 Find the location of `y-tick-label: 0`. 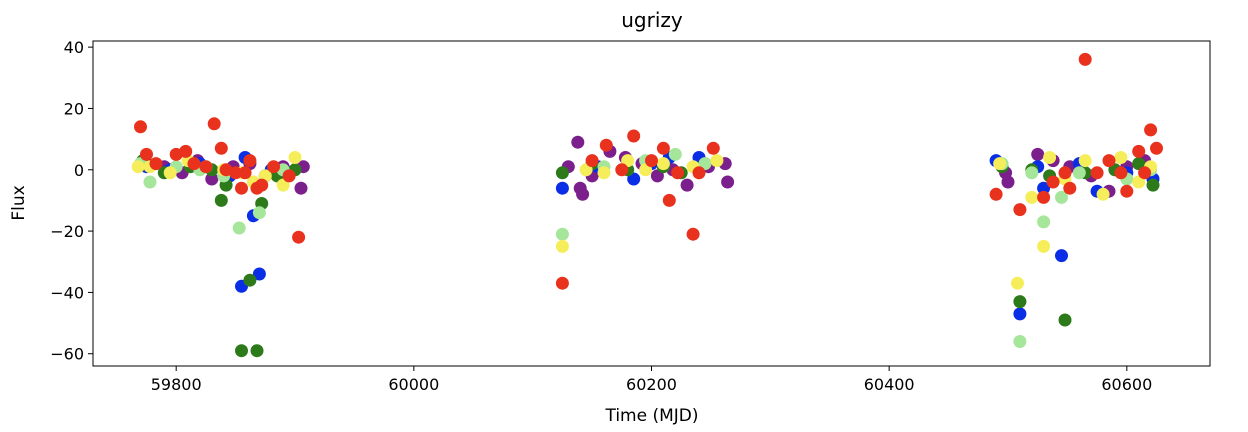

y-tick-label: 0 is located at coordinates (79, 170).